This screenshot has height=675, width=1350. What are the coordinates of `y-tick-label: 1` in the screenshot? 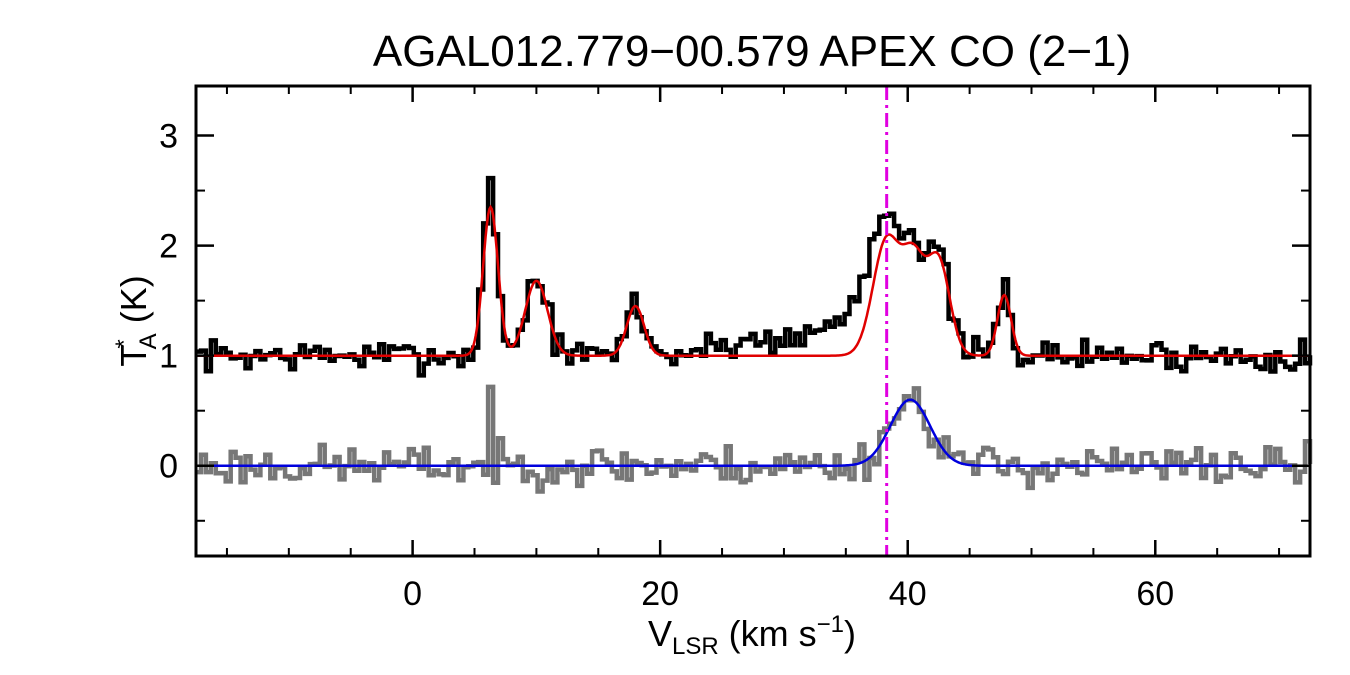 It's located at (168, 357).